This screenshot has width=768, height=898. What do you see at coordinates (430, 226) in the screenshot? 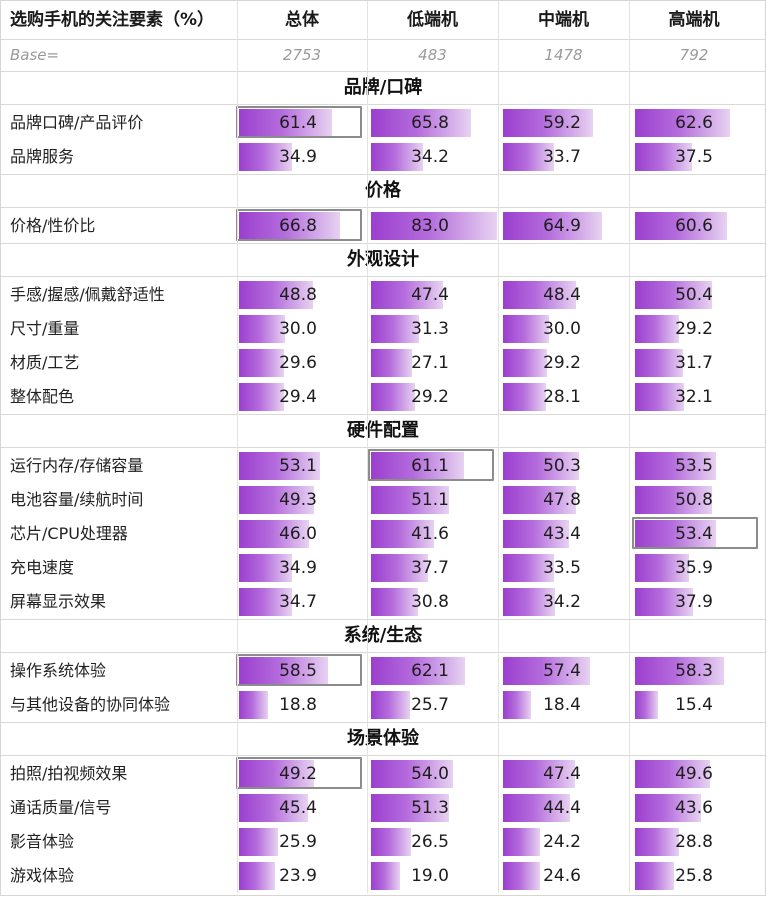
I see `bar-value-label: 83.0` at bounding box center [430, 226].